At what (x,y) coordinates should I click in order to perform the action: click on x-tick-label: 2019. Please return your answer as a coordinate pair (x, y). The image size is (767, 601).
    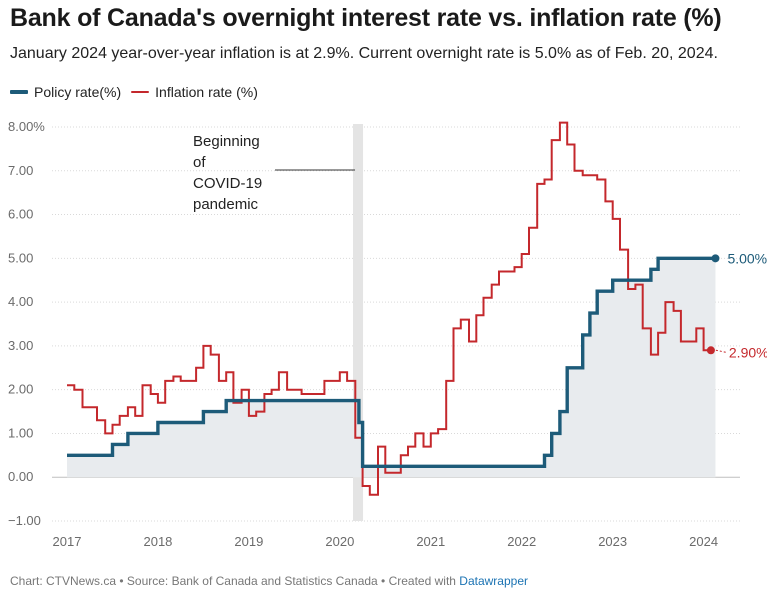
    Looking at the image, I should click on (248, 541).